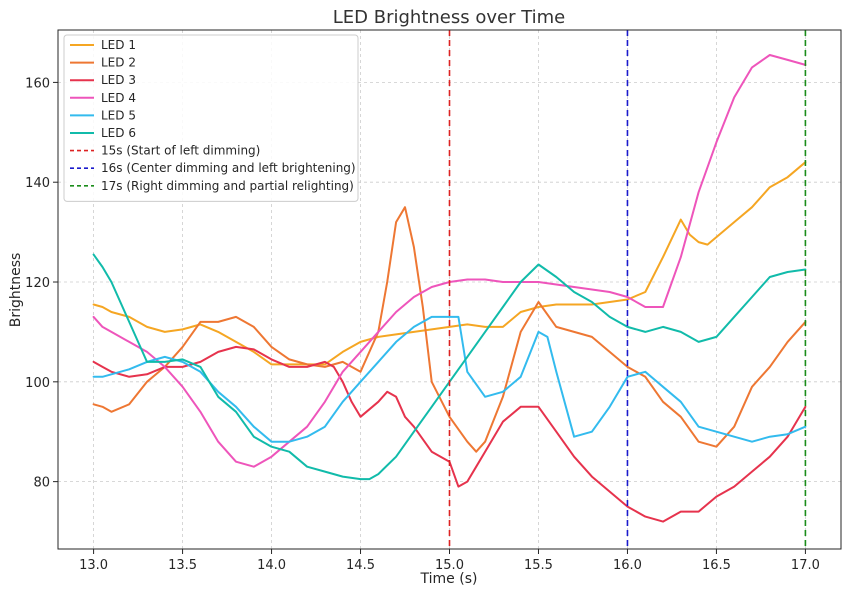 Image resolution: width=850 pixels, height=594 pixels. I want to click on x-tick-label: 14.5, so click(360, 565).